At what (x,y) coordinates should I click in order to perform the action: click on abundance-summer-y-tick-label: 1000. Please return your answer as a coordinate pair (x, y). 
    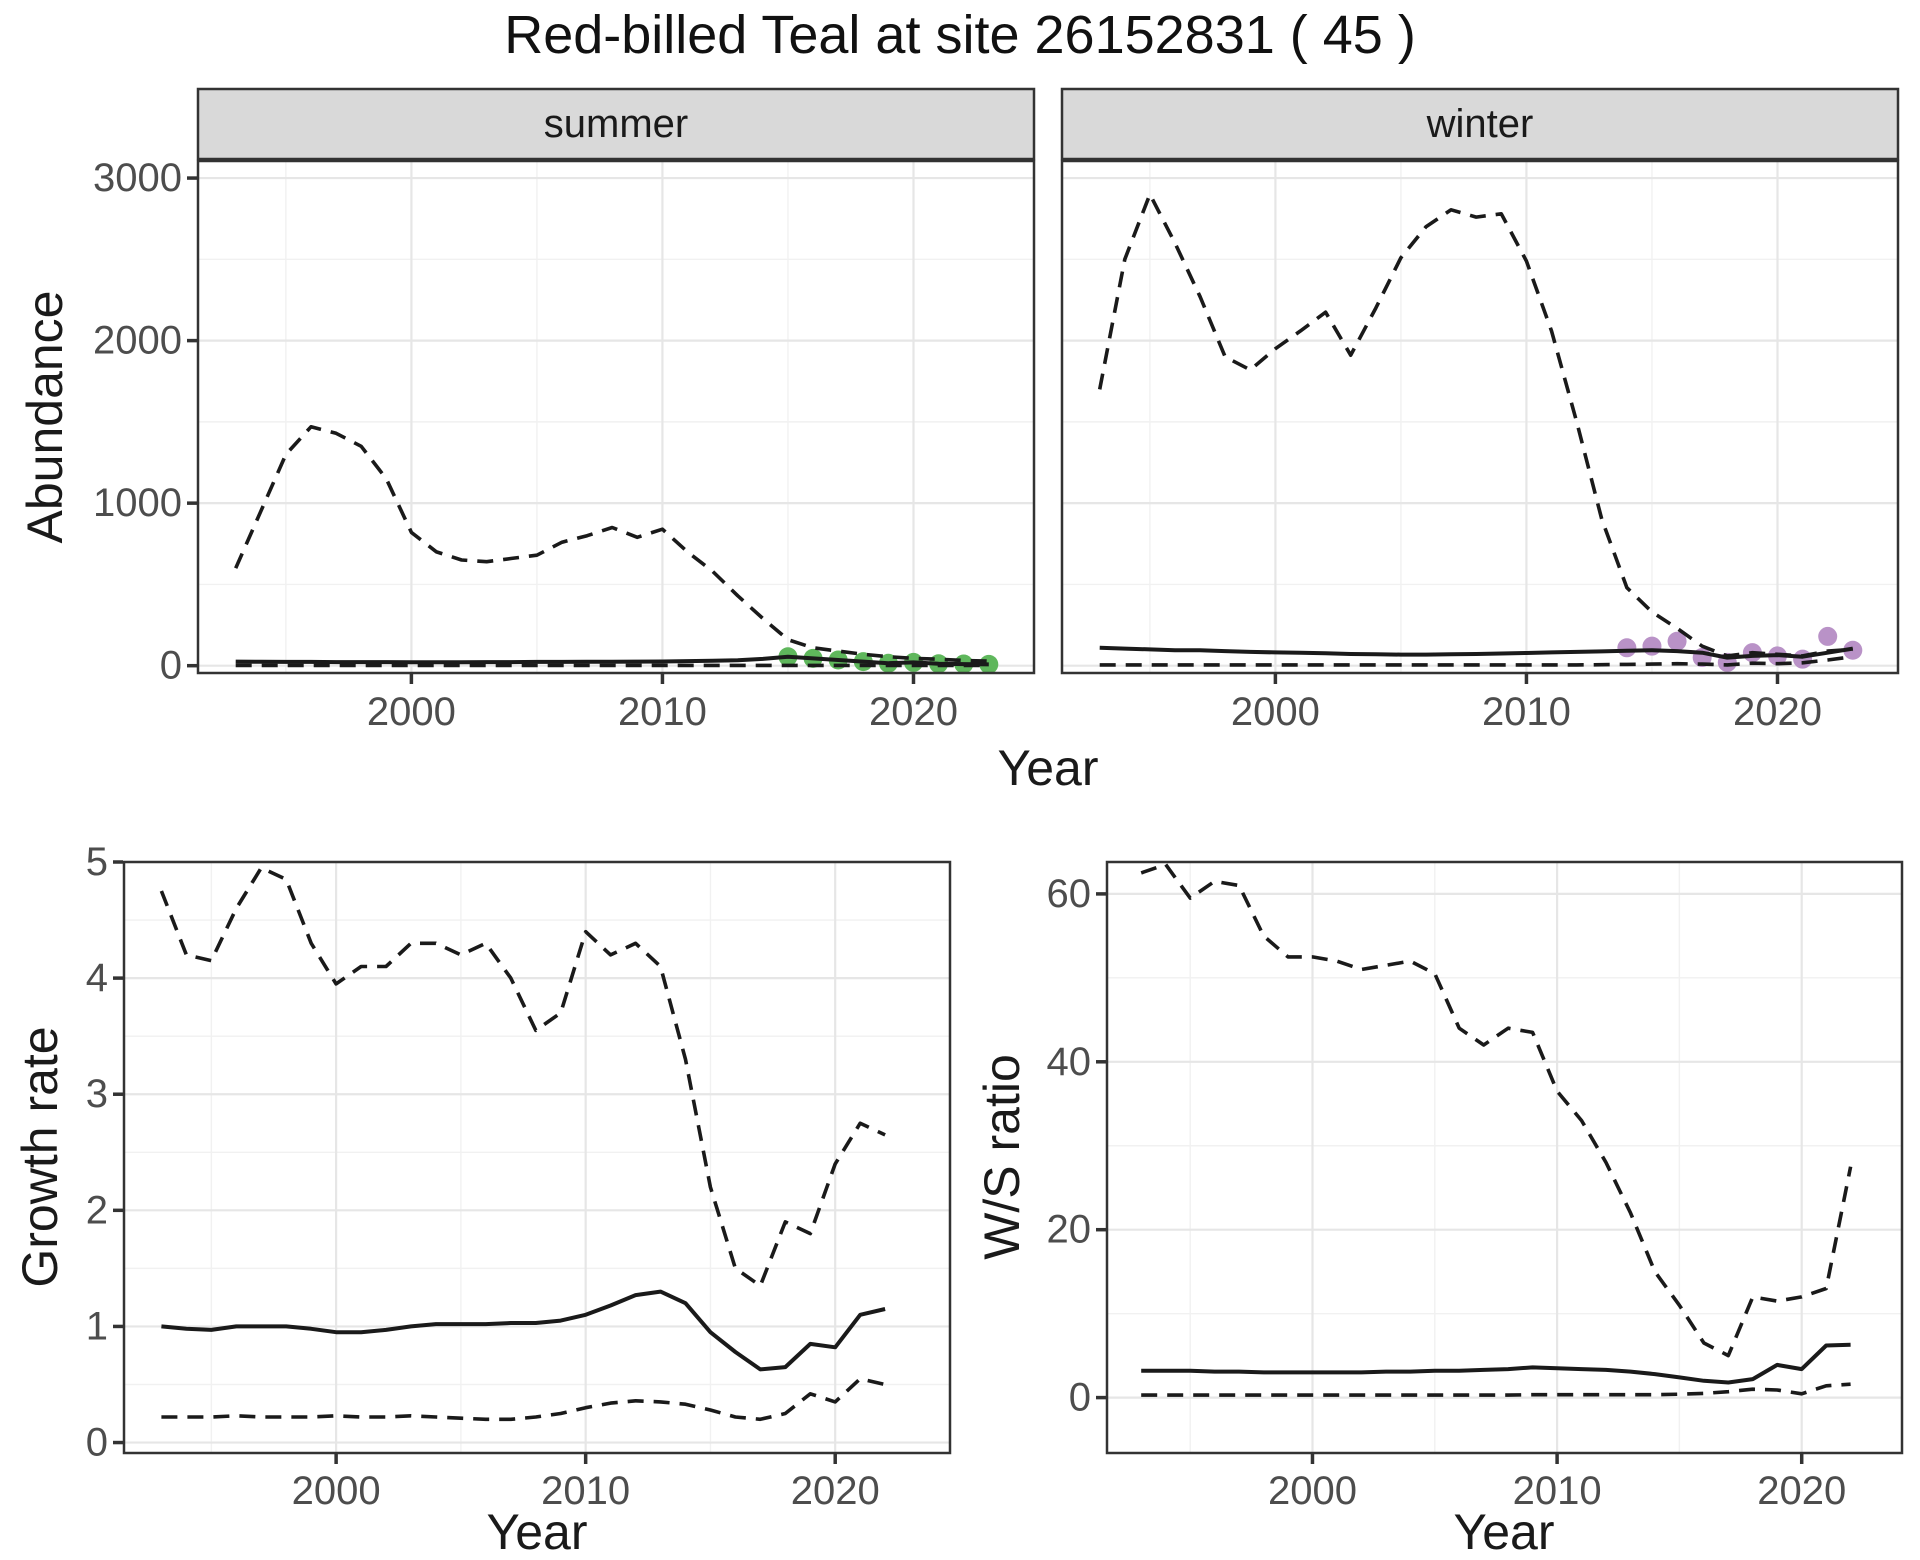
    Looking at the image, I should click on (137, 503).